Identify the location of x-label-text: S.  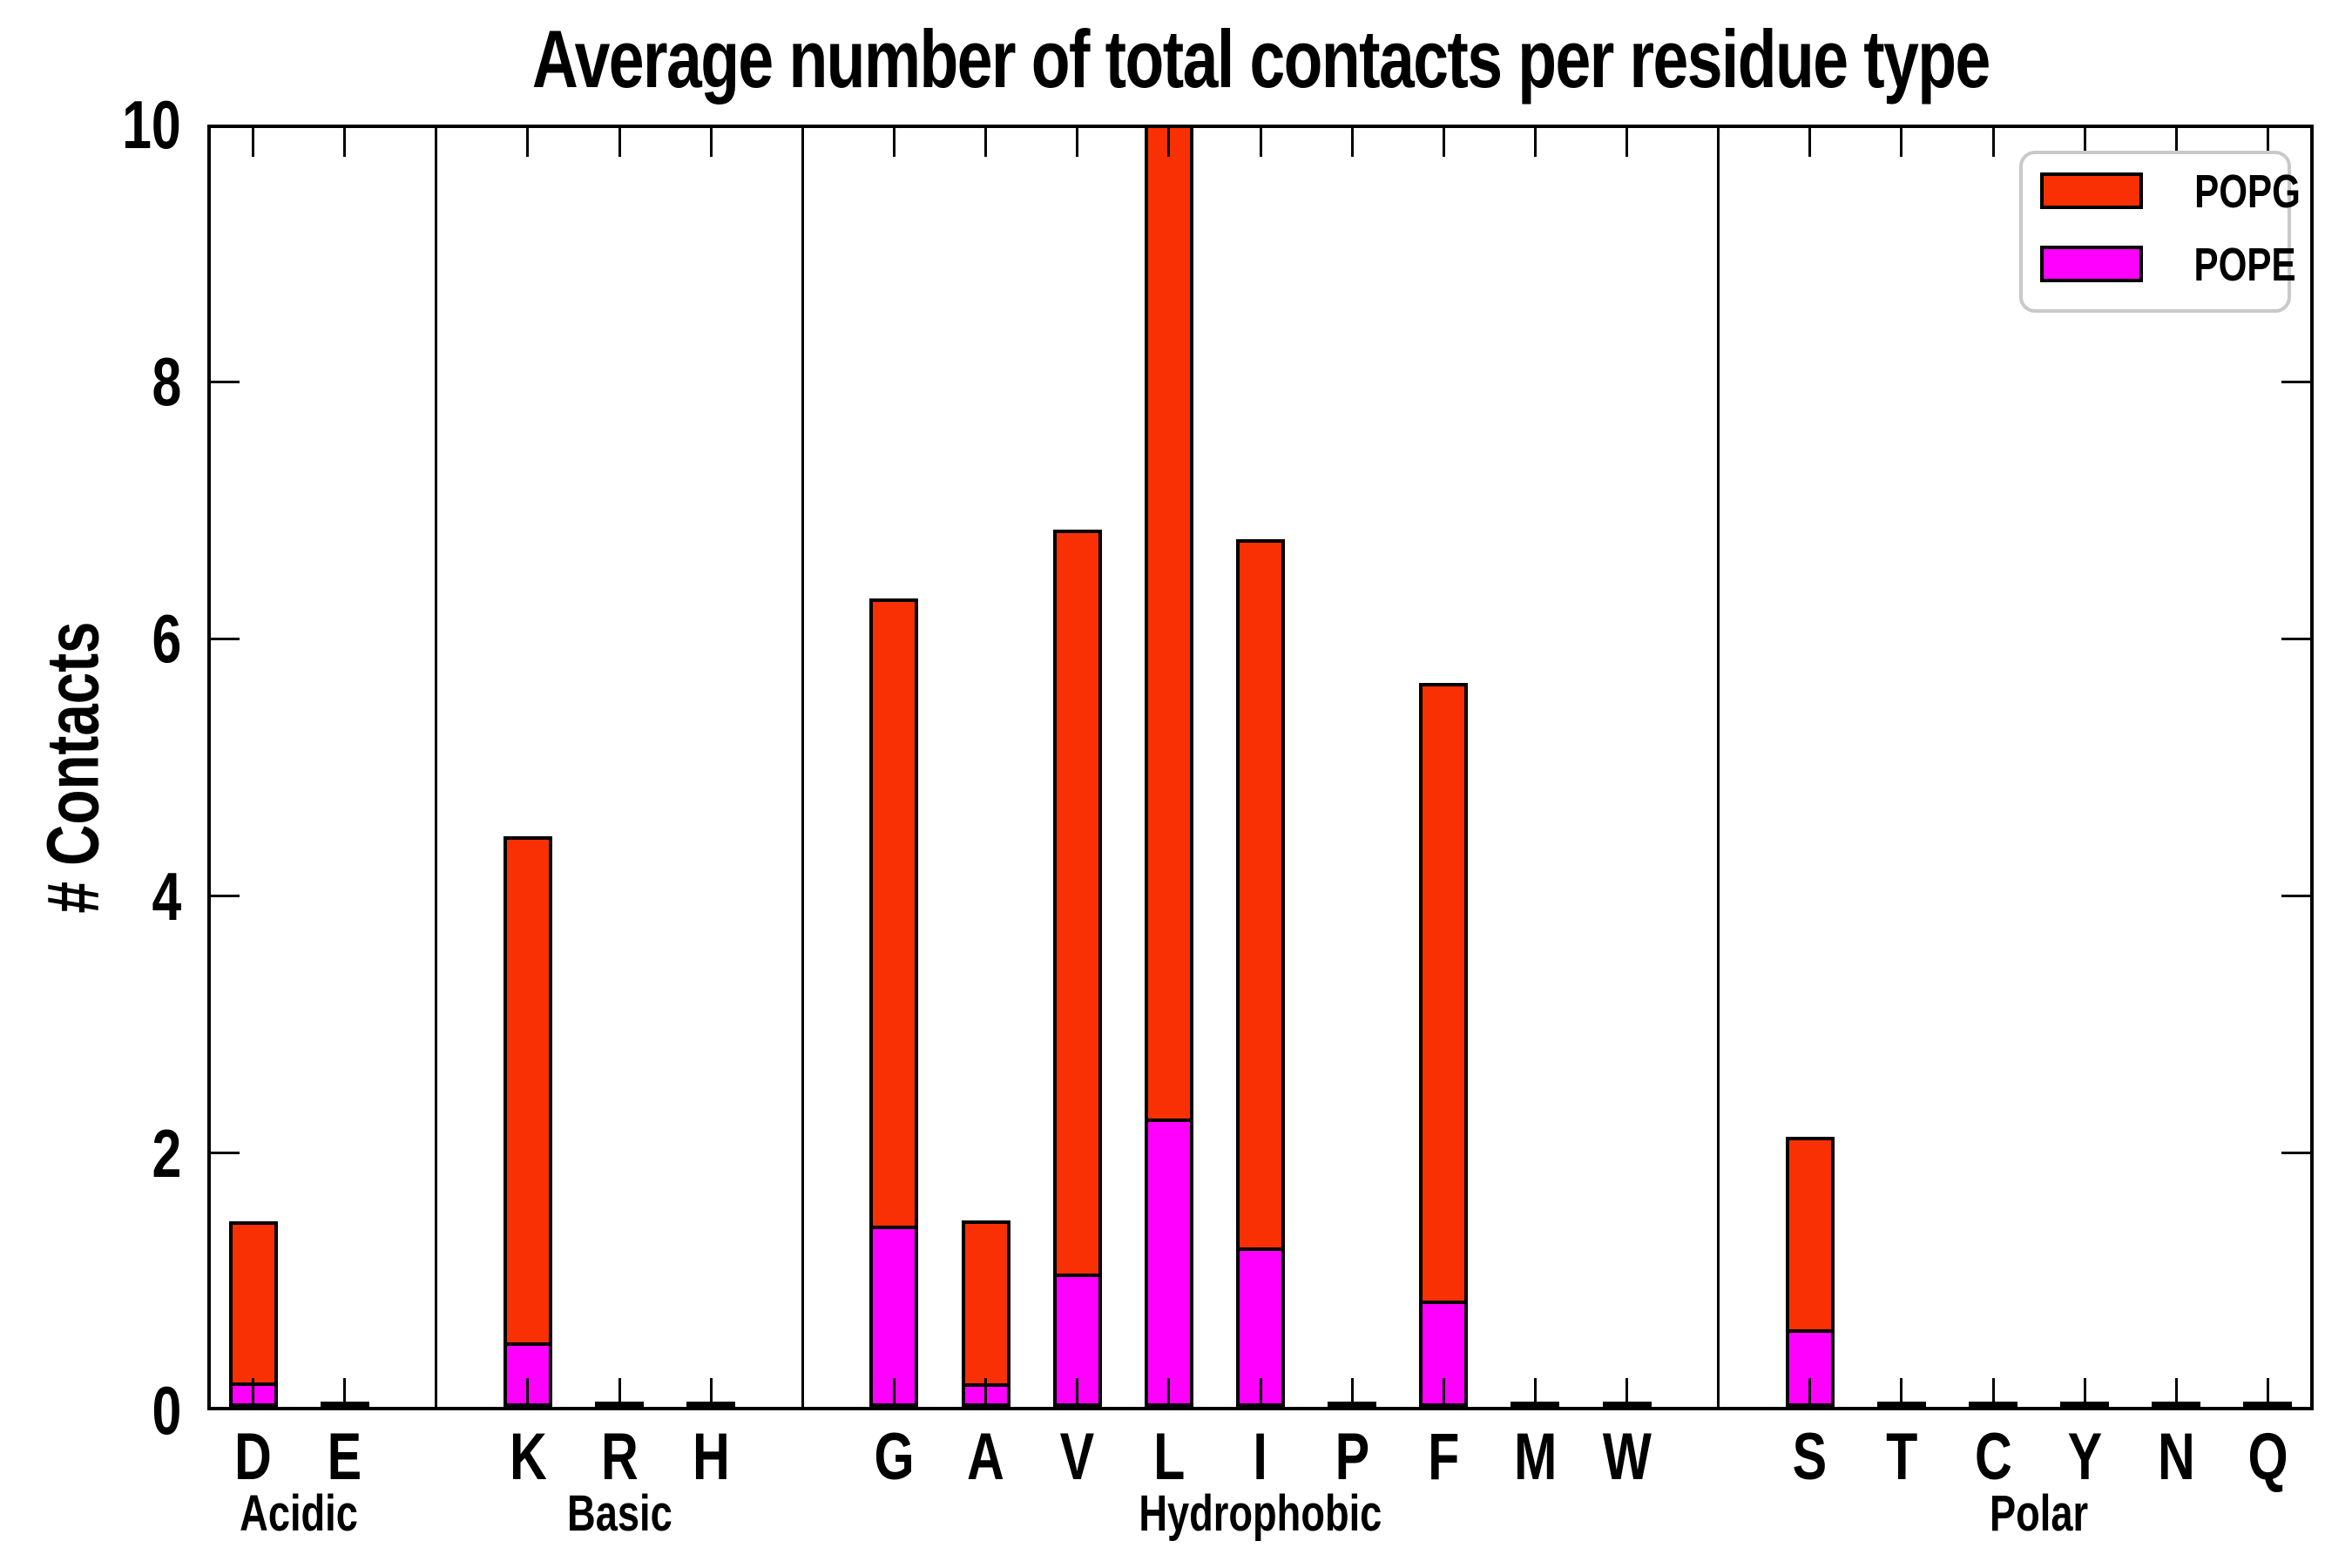
(1810, 1457).